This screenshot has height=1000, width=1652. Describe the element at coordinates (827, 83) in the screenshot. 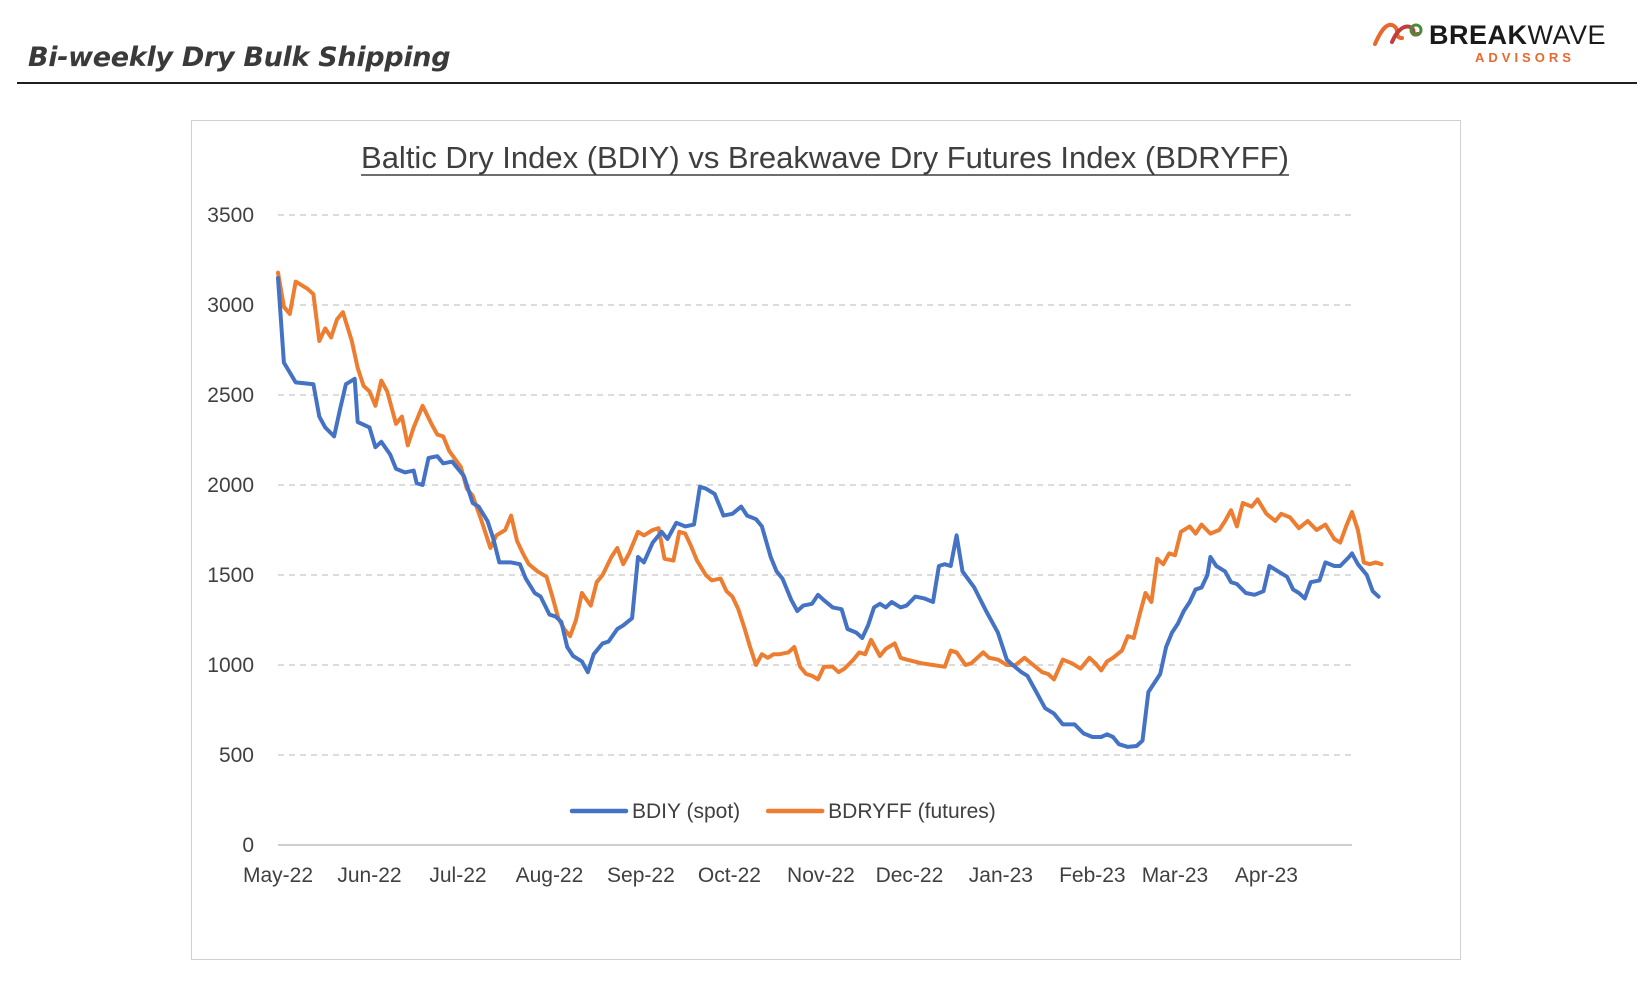

I see `header-divider` at that location.